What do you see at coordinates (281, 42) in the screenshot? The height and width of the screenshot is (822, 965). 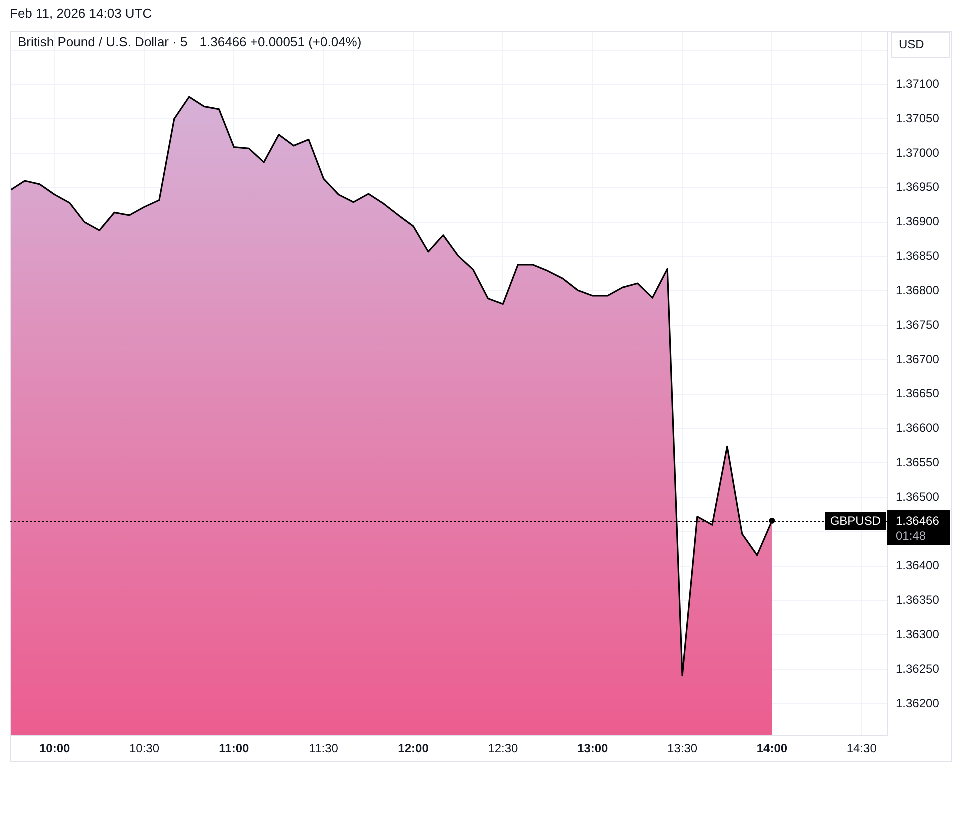 I see `chart-subtitle: 1.36466 +0.00051 (+0.04%)` at bounding box center [281, 42].